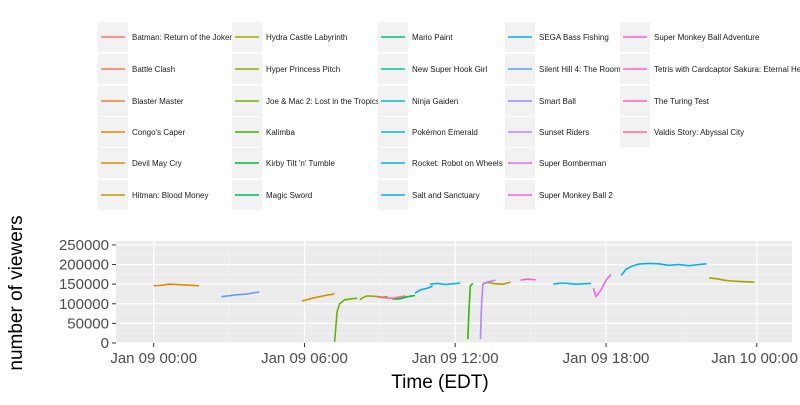  I want to click on series-lines, so click(454, 302).